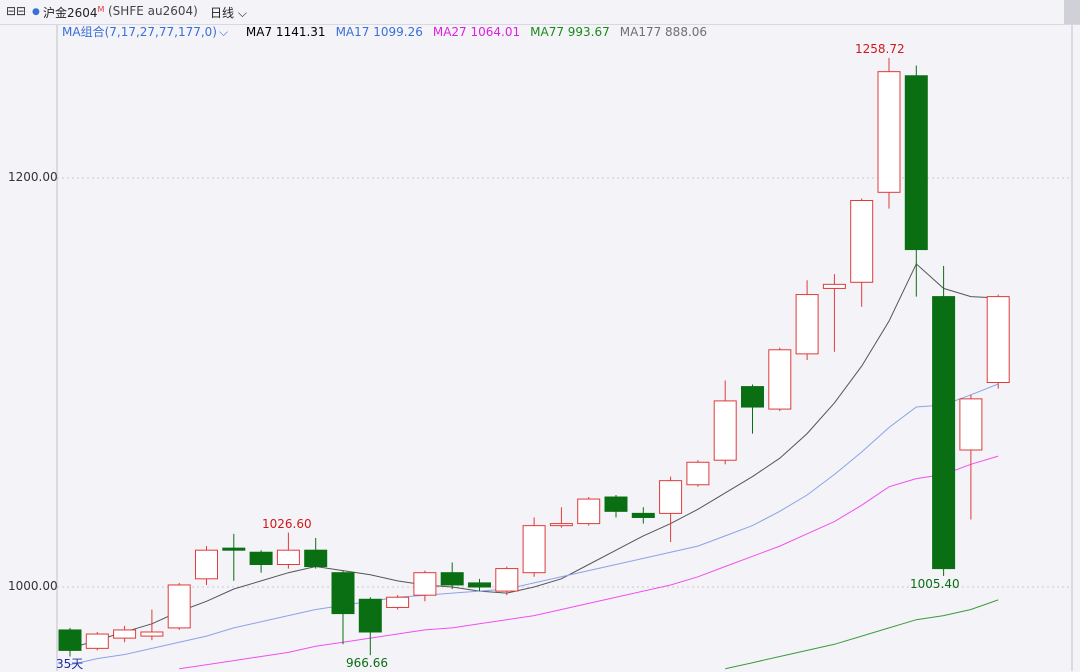 This screenshot has height=672, width=1080. I want to click on ma-group-label: MA组合(7,17,27,77,177,0), so click(139, 32).